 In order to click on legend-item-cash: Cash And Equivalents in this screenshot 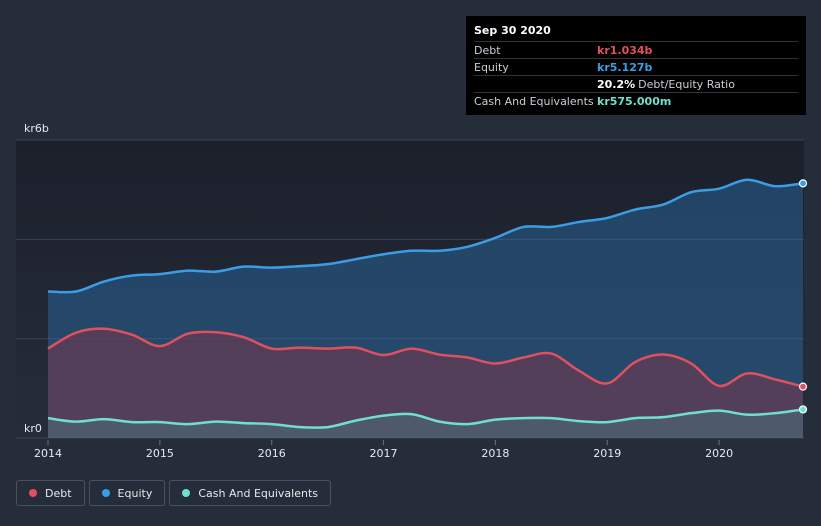, I will do `click(250, 493)`.